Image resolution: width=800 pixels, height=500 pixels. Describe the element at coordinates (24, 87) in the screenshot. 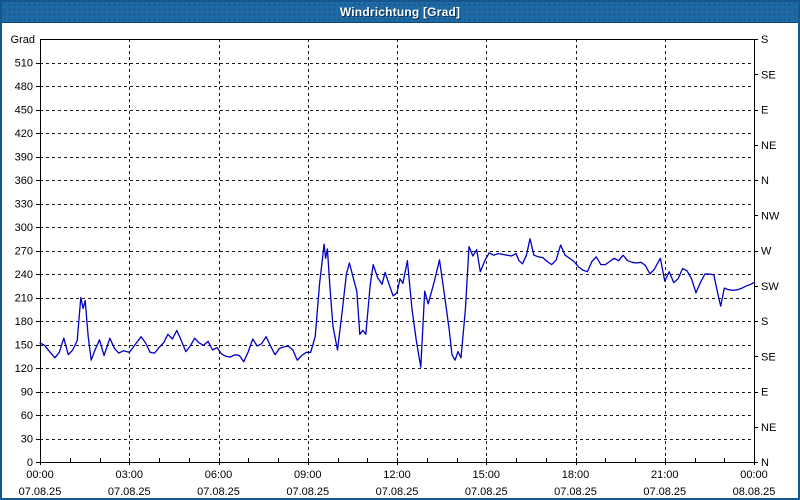

I see `y-tick-label: 480` at that location.